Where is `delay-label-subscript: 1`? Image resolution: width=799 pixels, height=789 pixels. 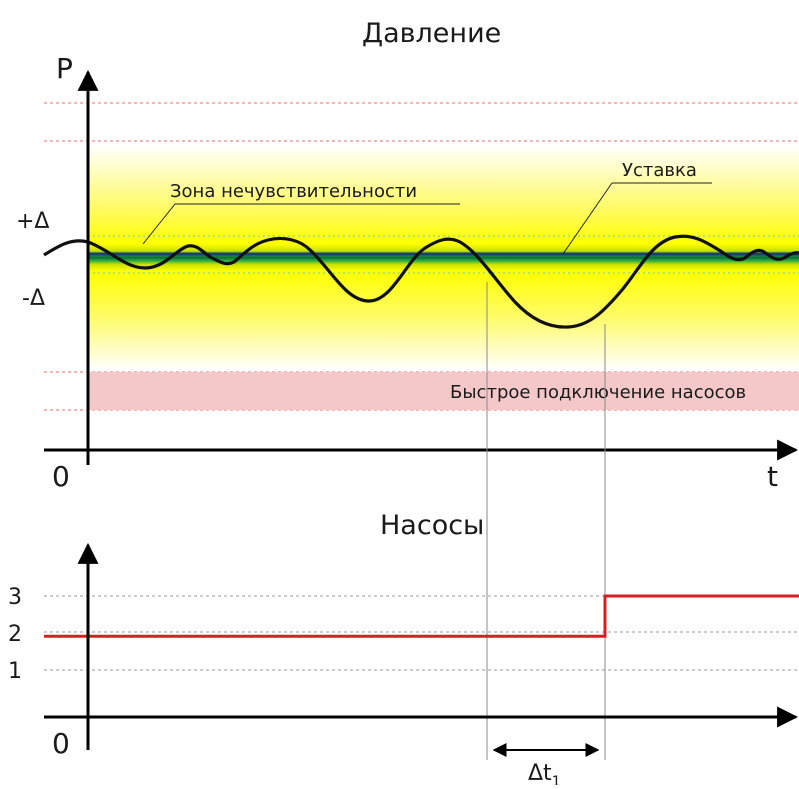 delay-label-subscript: 1 is located at coordinates (556, 779).